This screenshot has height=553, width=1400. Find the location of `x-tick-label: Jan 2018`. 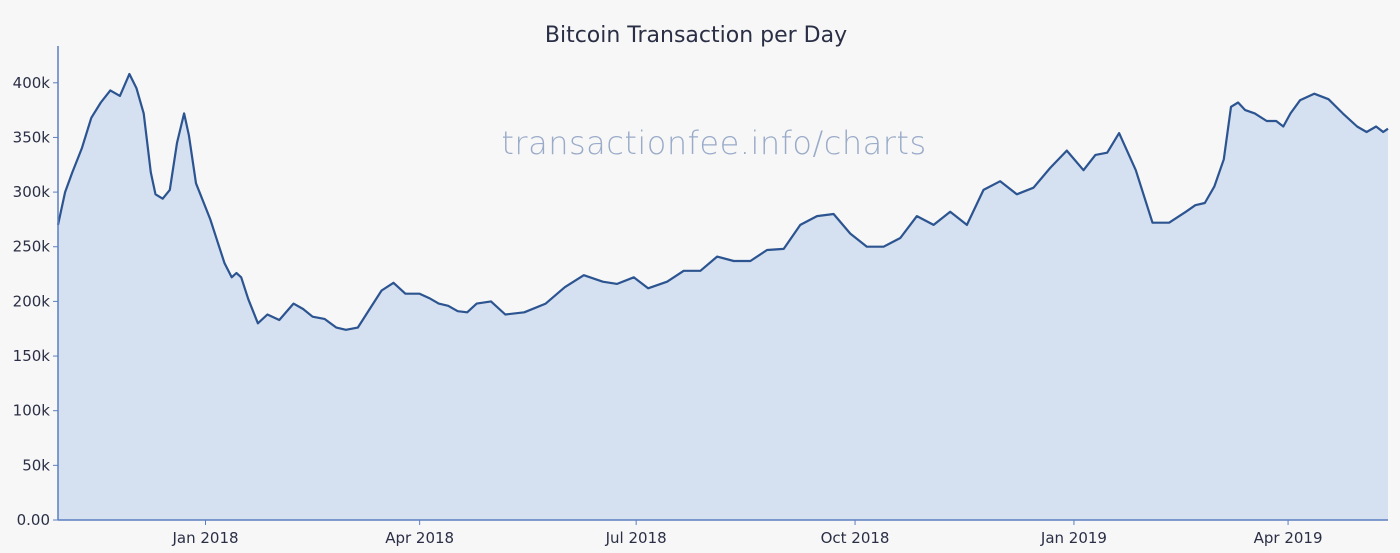

x-tick-label: Jan 2018 is located at coordinates (204, 538).